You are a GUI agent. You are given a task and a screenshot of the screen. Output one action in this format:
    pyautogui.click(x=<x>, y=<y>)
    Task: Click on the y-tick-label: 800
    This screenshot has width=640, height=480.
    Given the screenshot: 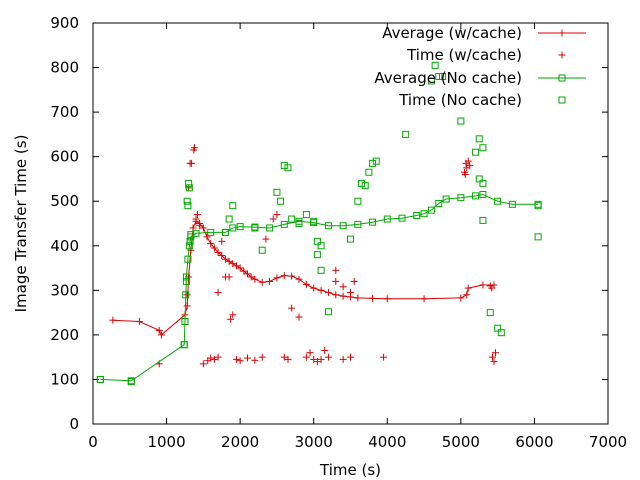 What is the action you would take?
    pyautogui.click(x=64, y=68)
    